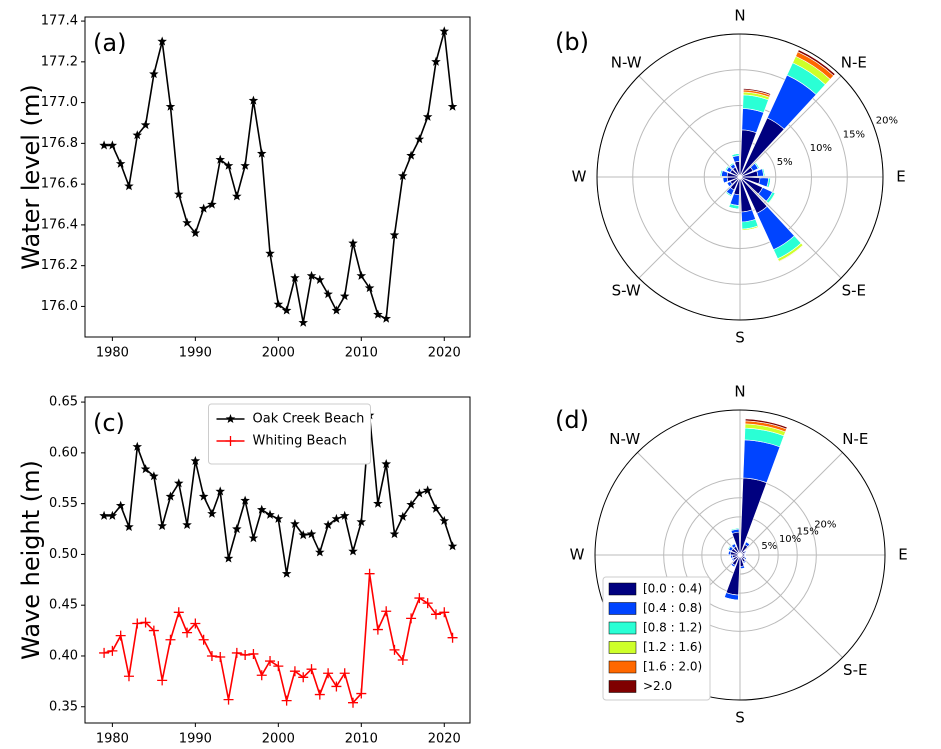  Describe the element at coordinates (59, 21) in the screenshot. I see `y-tick-label: 177.4` at that location.